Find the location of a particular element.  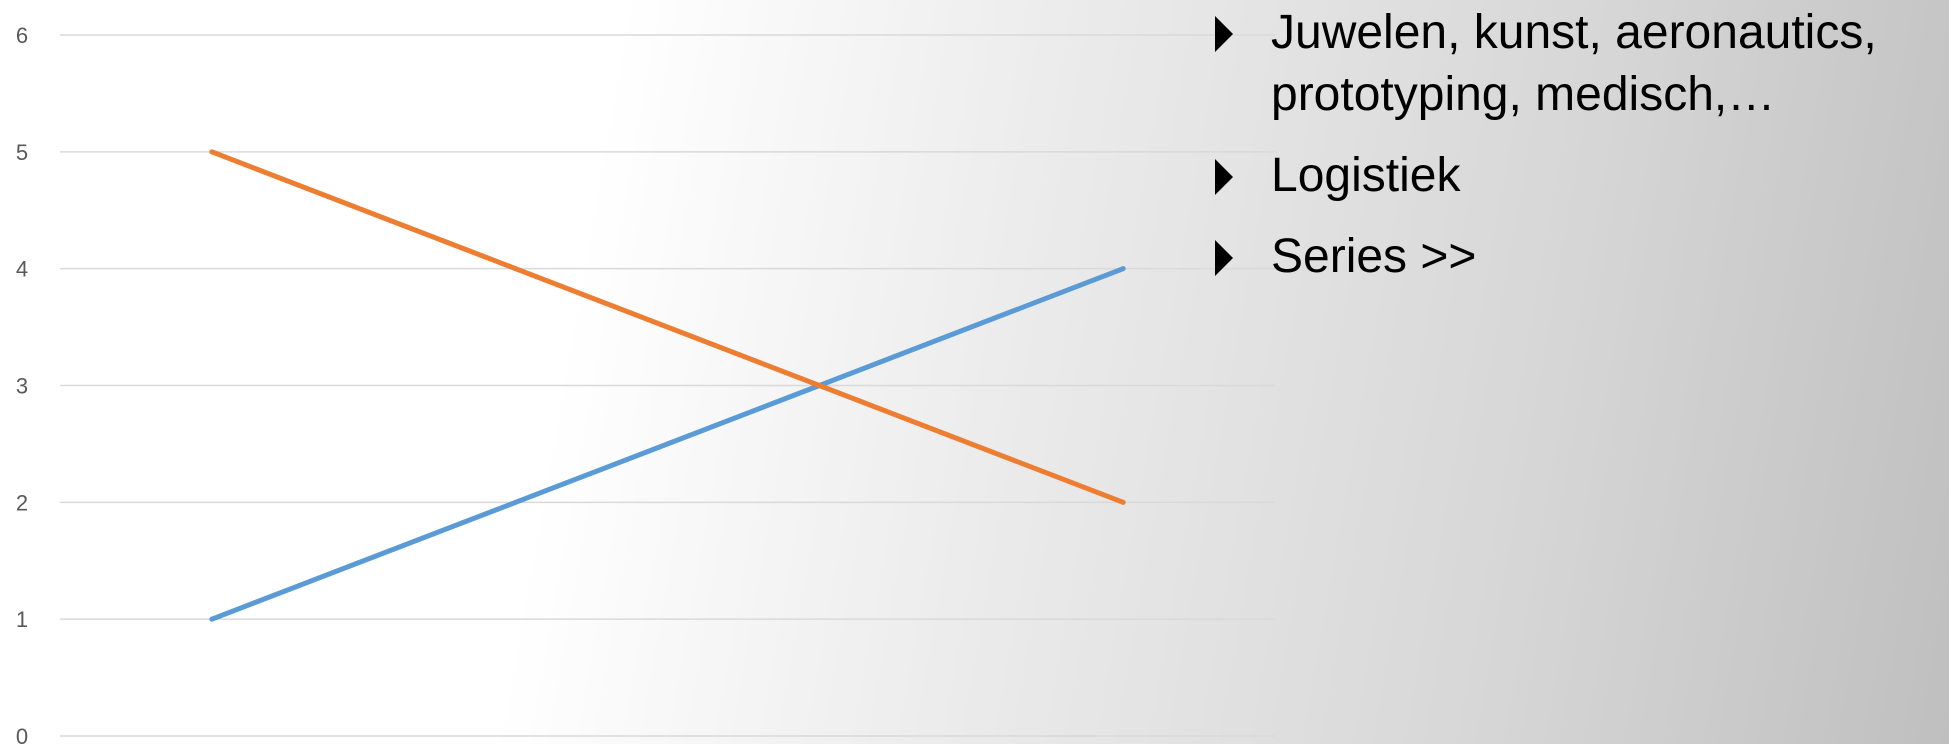

bullet-item: Logistiek is located at coordinates (1577, 176).